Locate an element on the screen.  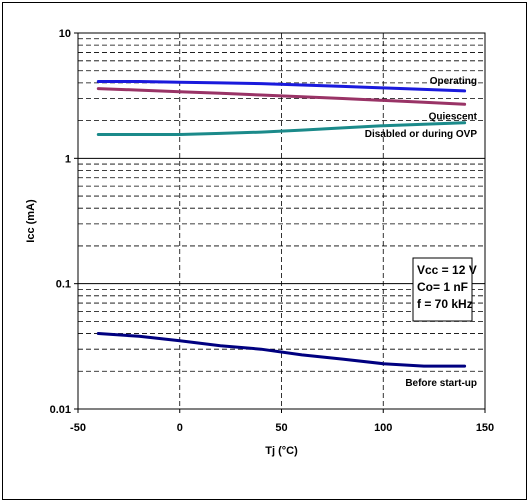
x-axis-ticks: -50 0 50 100 150 is located at coordinates (282, 421).